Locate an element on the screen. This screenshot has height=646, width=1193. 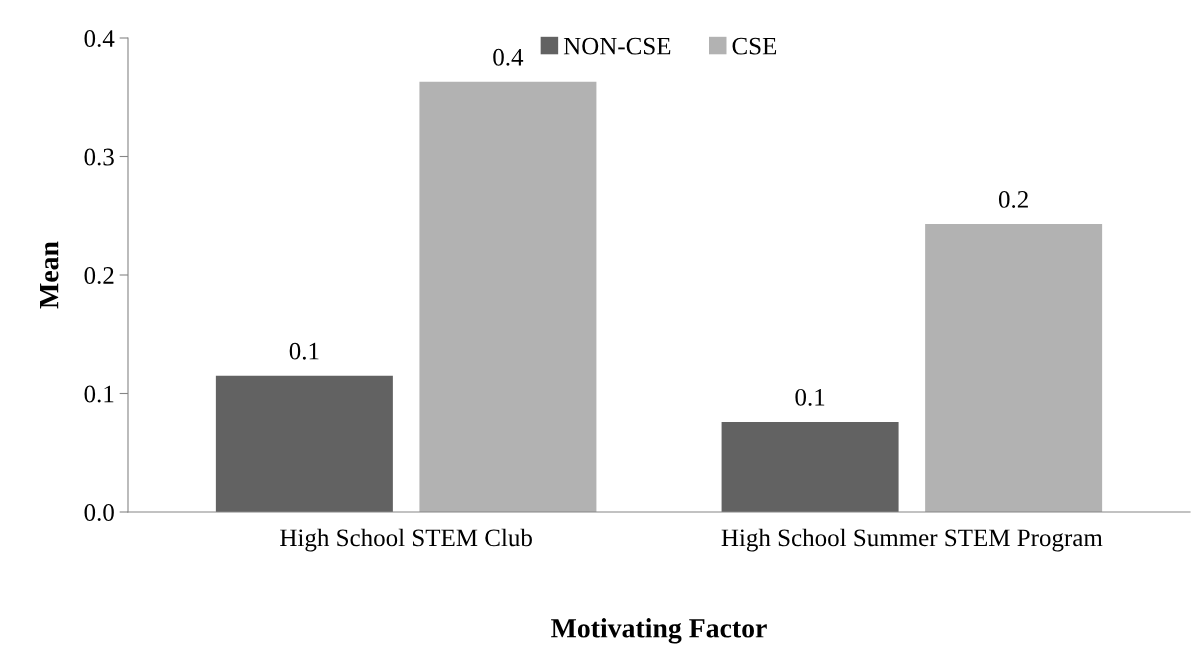
y-axis-title: Mean is located at coordinates (49, 275).